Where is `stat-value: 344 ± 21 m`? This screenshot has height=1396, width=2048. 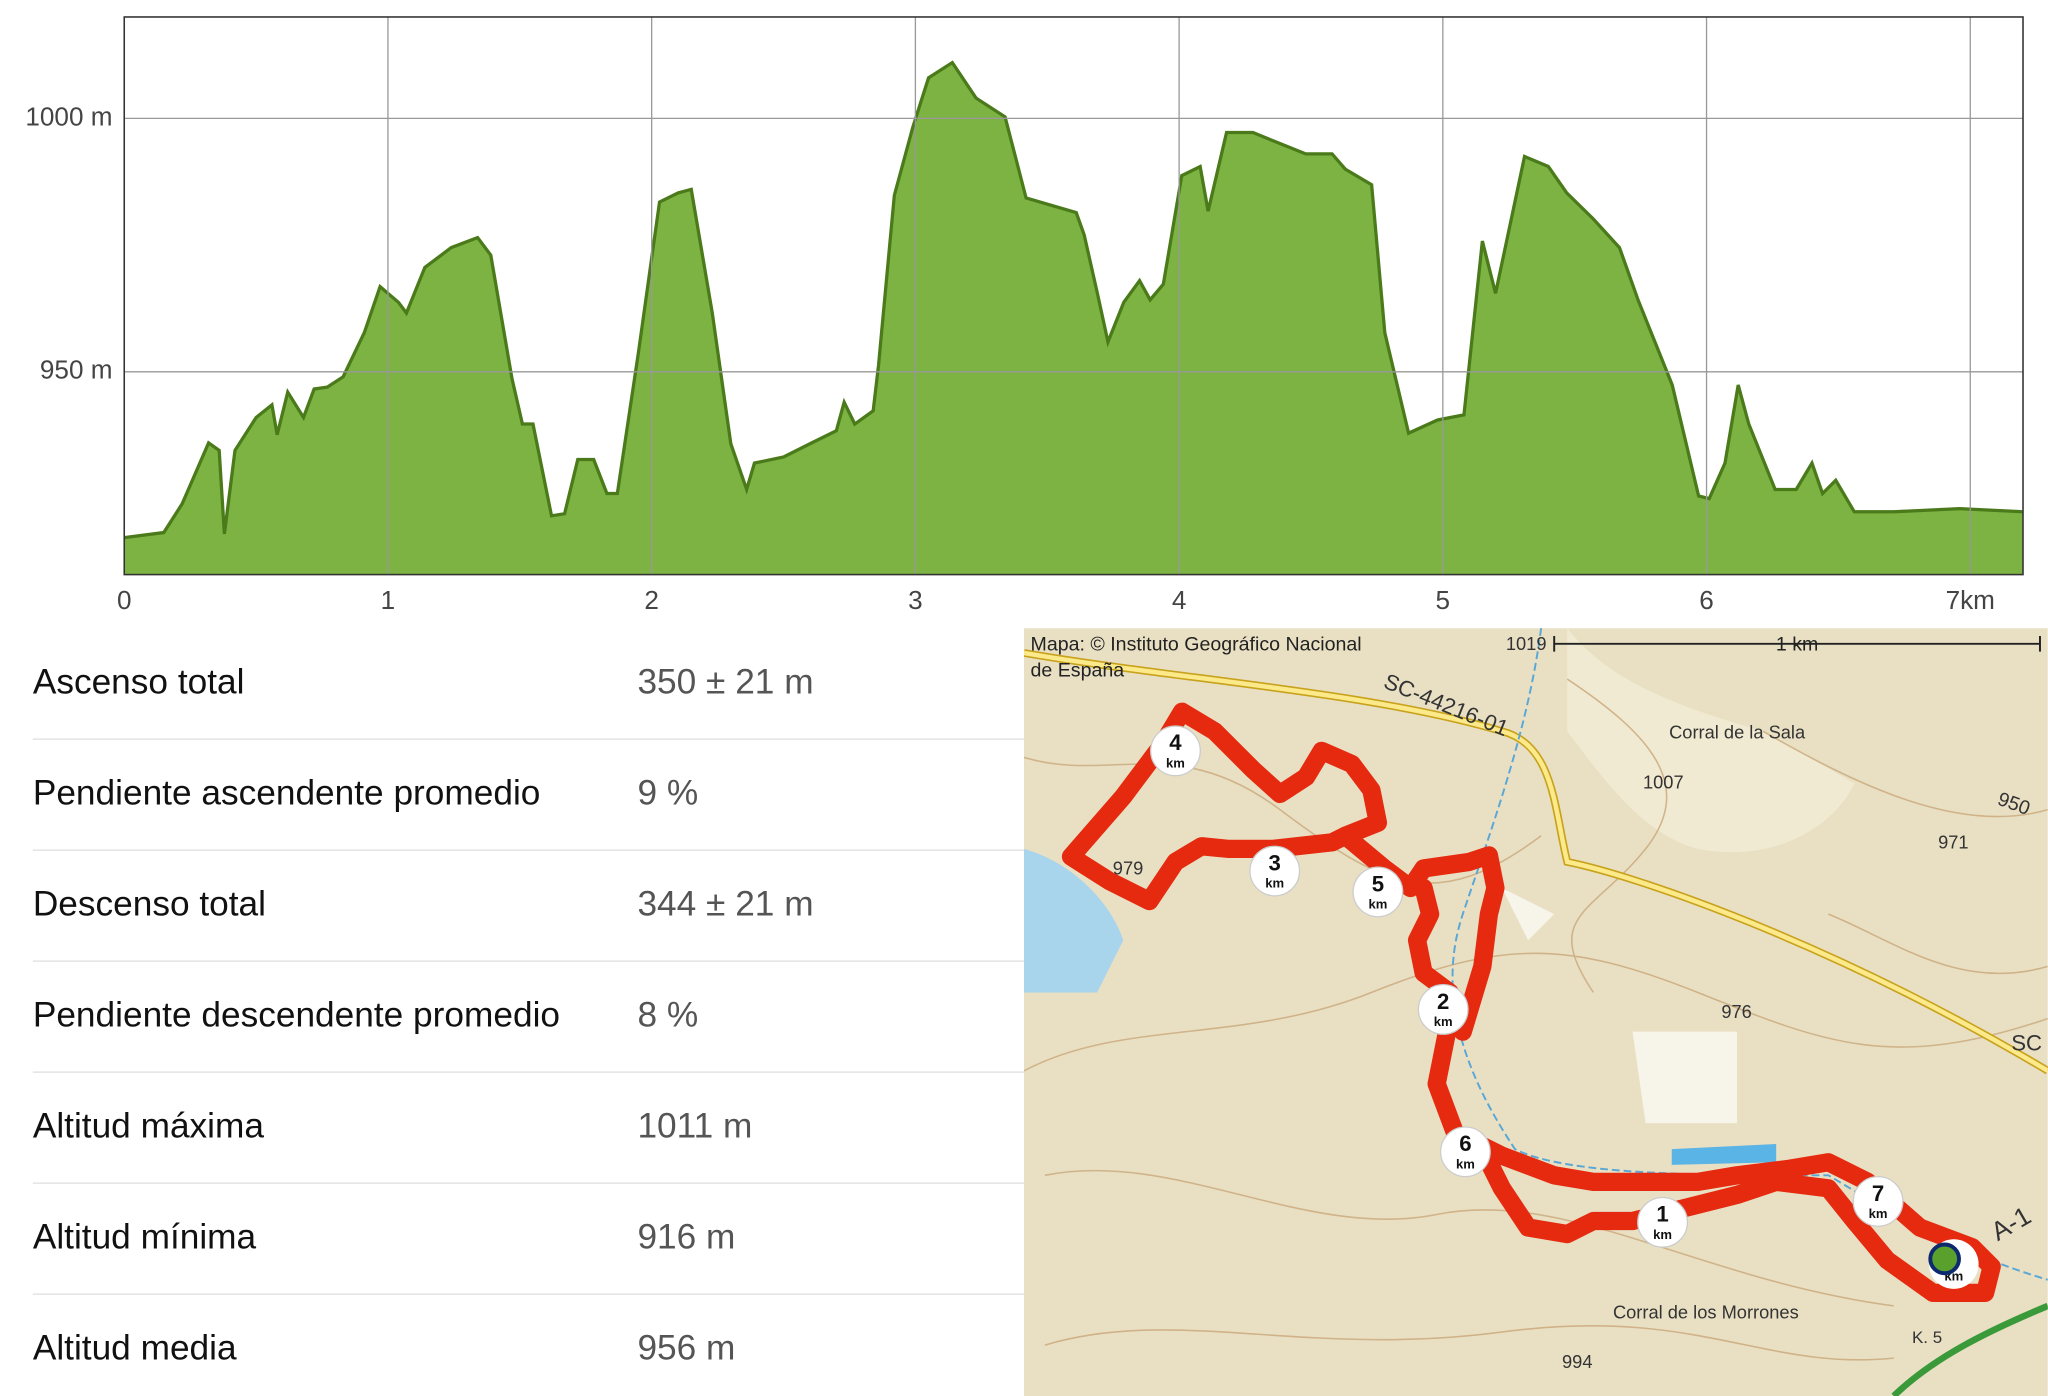
stat-value: 344 ± 21 m is located at coordinates (725, 904).